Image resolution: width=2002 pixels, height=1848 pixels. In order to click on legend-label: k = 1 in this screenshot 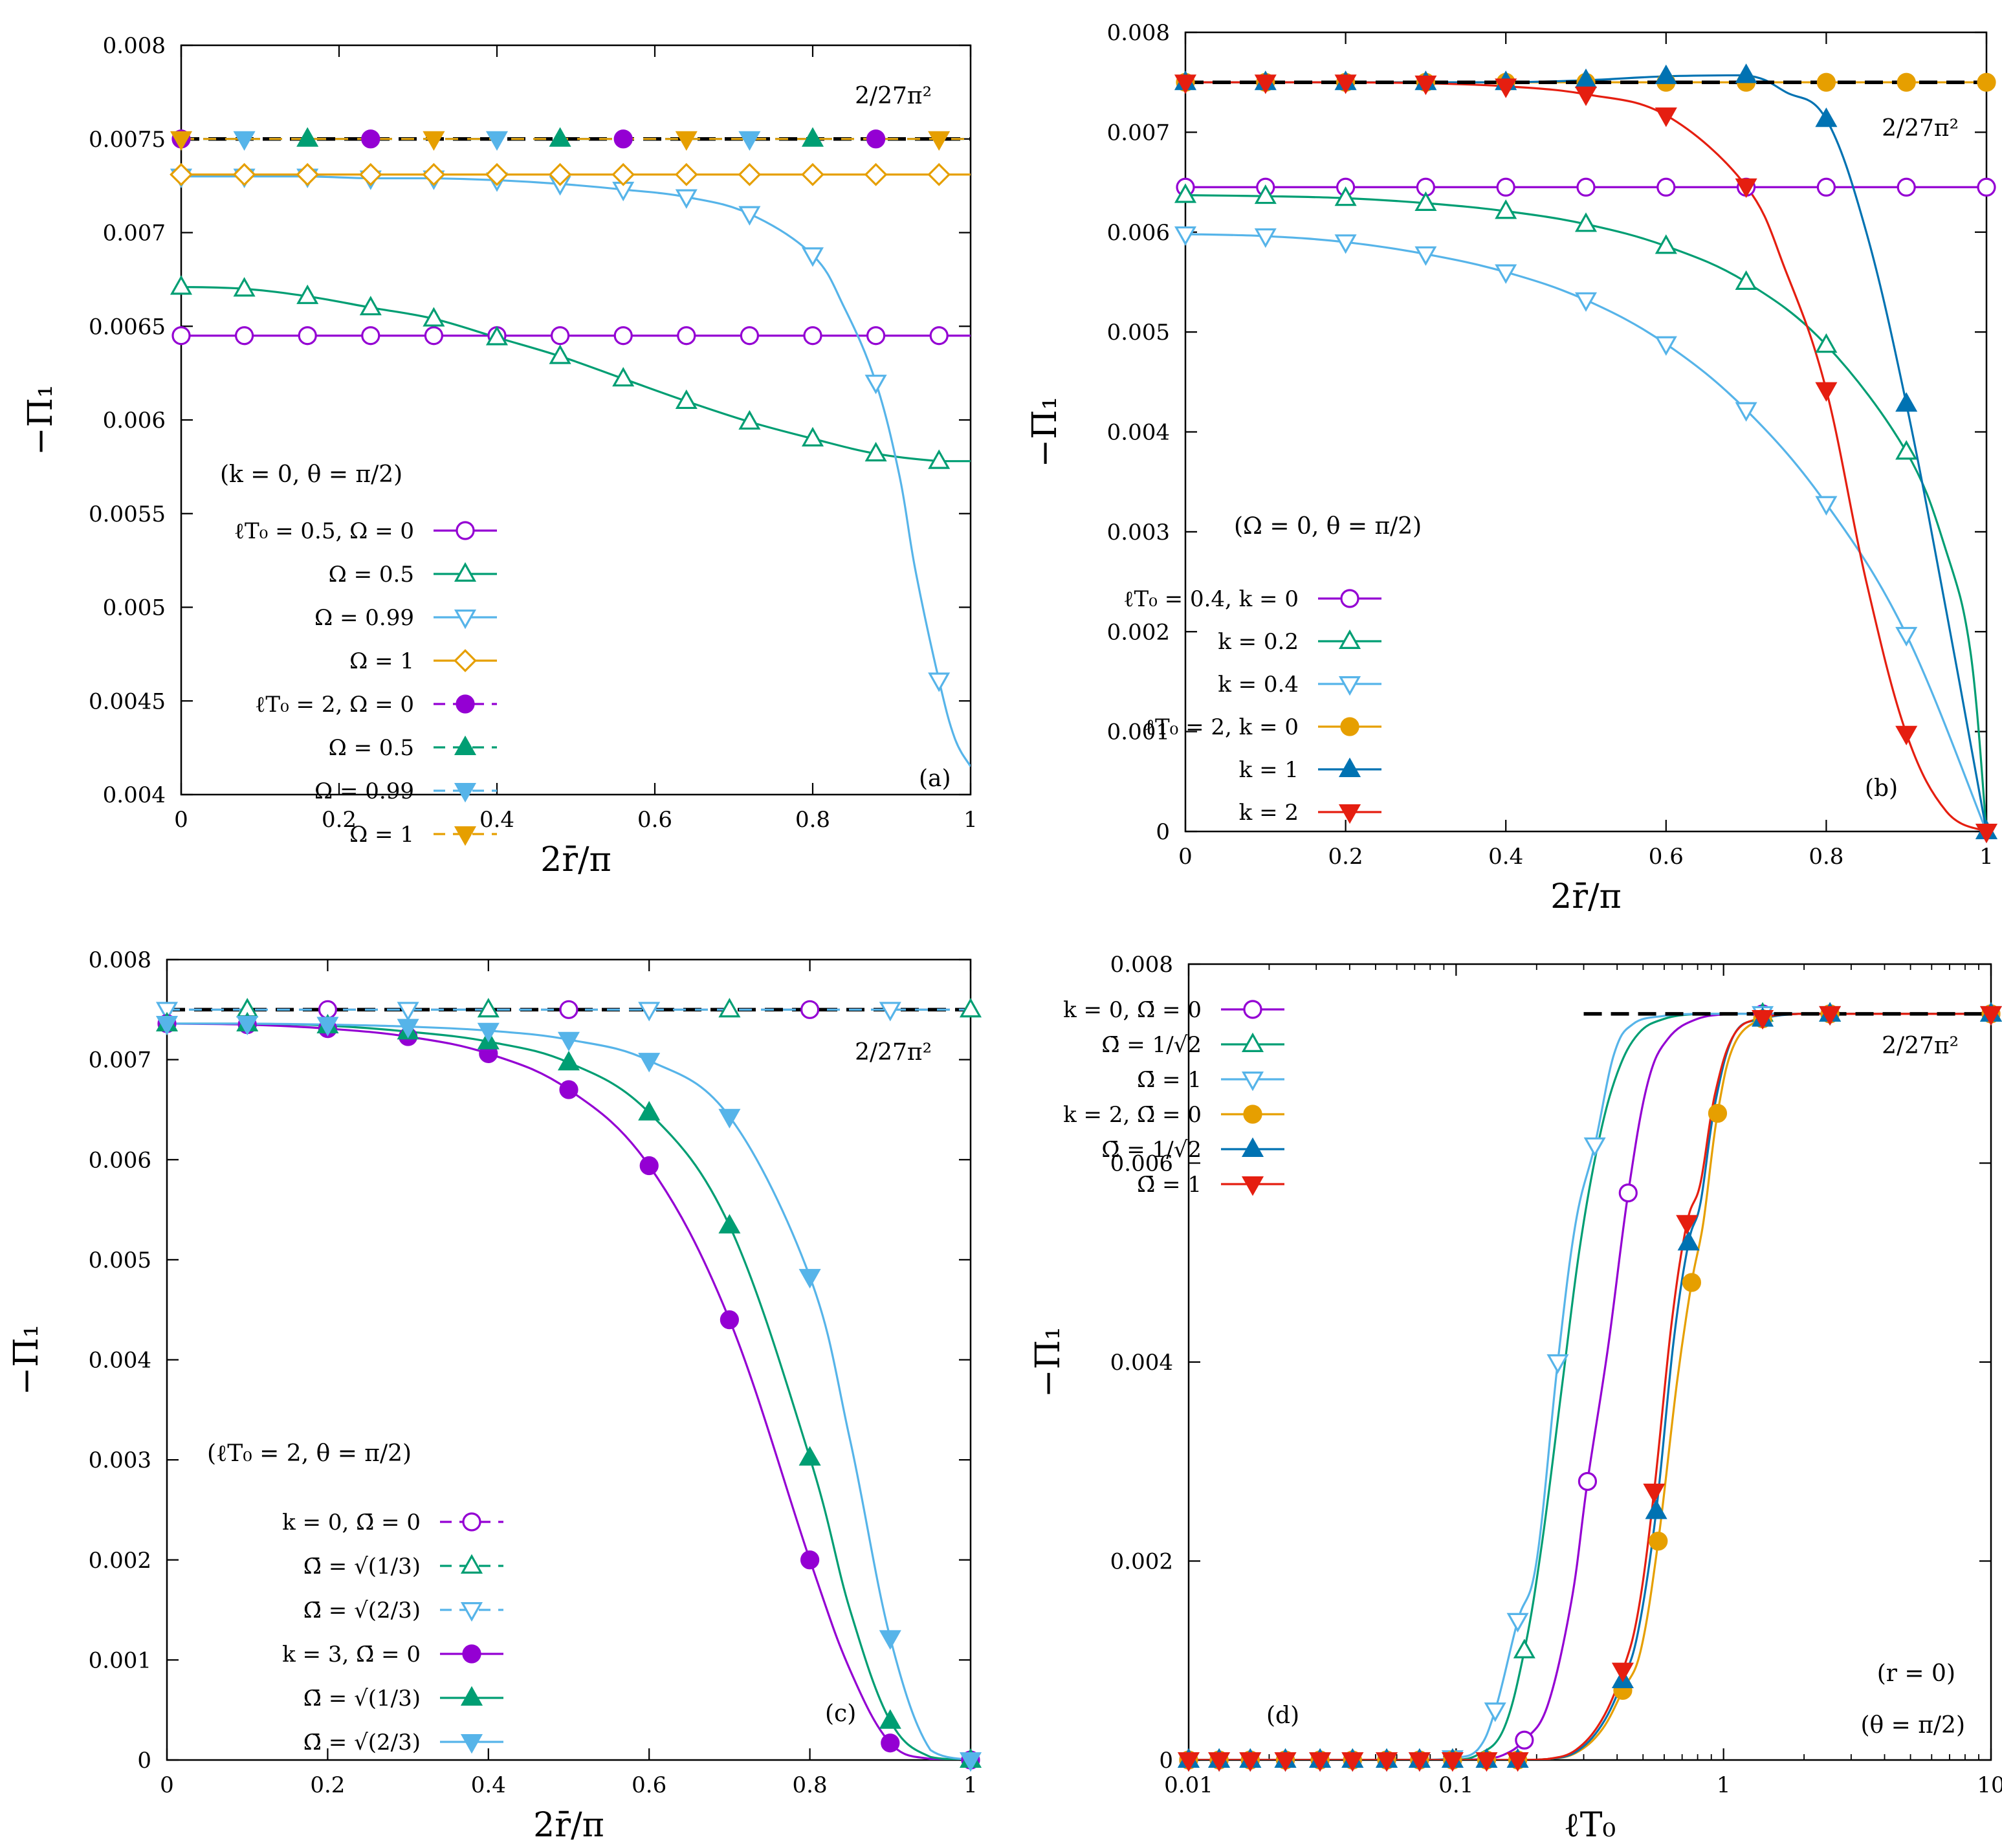, I will do `click(1269, 770)`.